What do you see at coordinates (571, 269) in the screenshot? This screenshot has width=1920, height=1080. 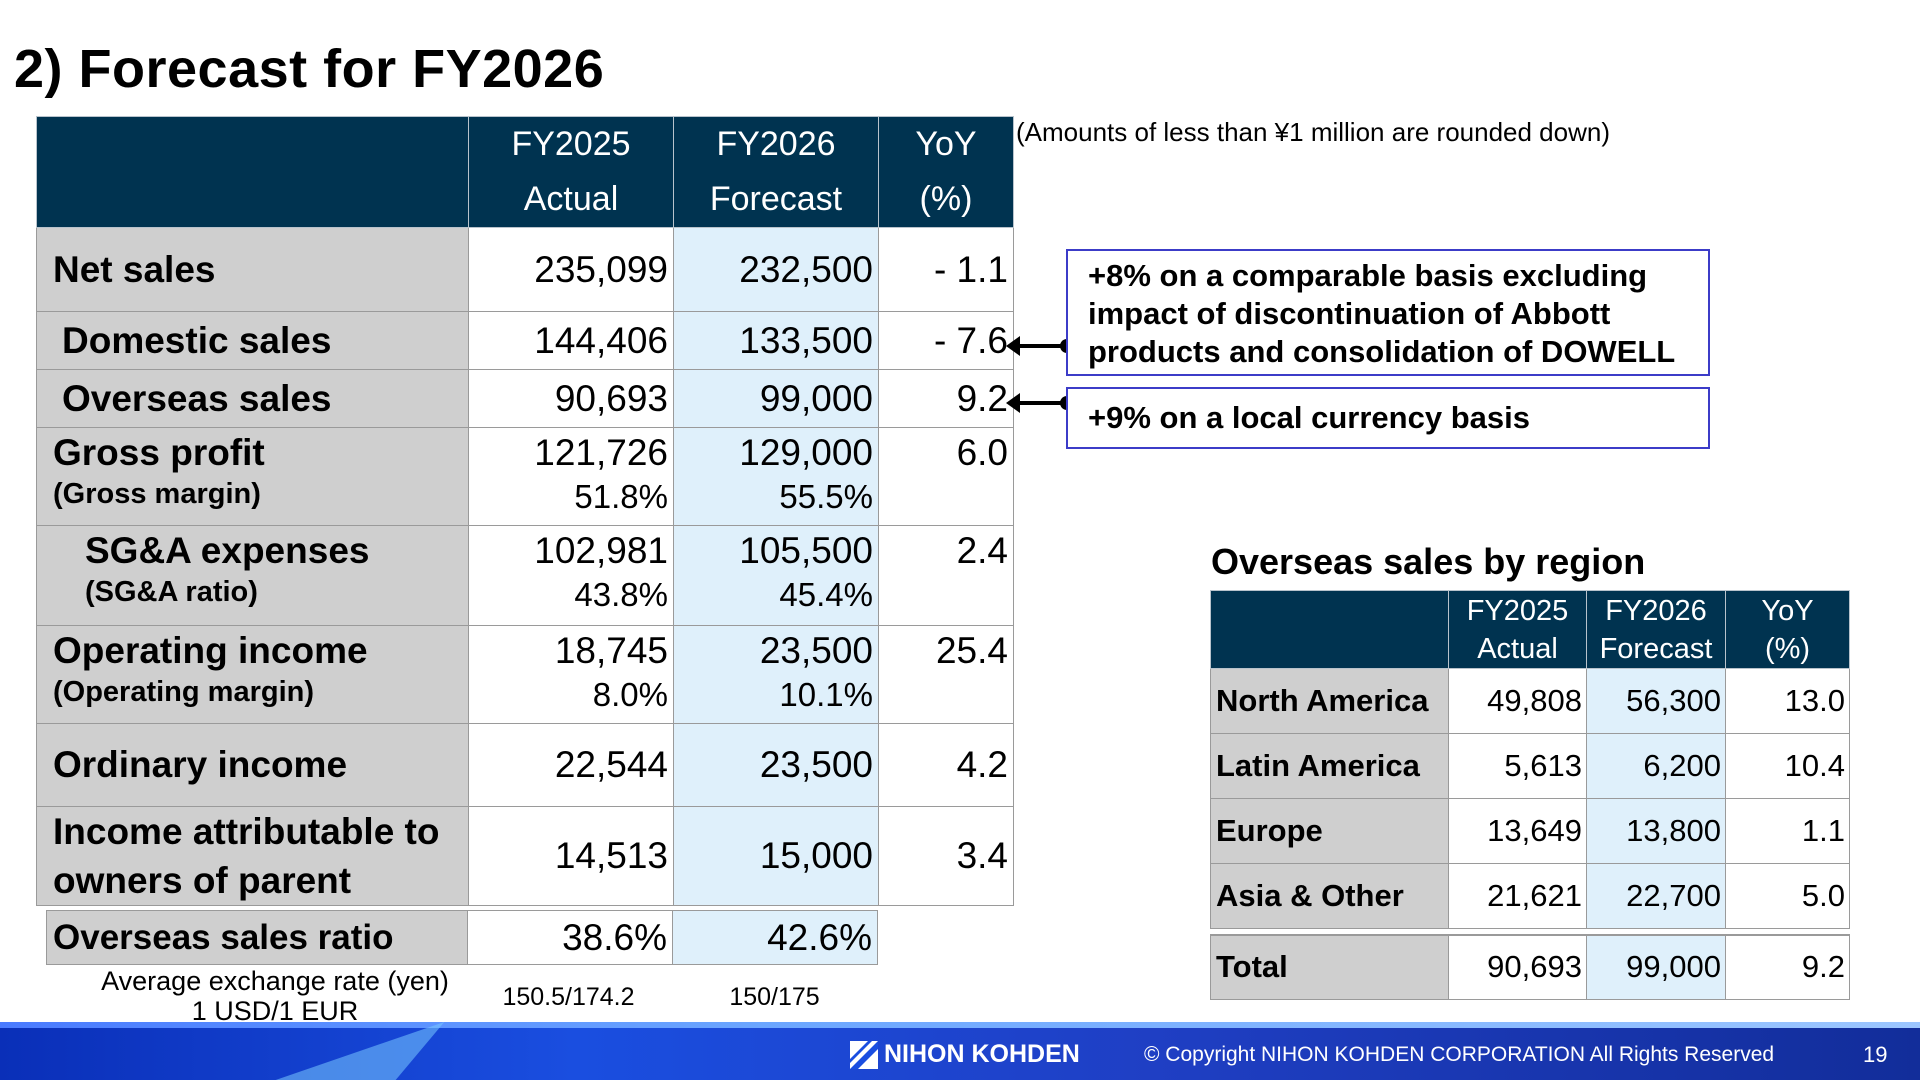 I see `cell-fy2025: 235,099` at bounding box center [571, 269].